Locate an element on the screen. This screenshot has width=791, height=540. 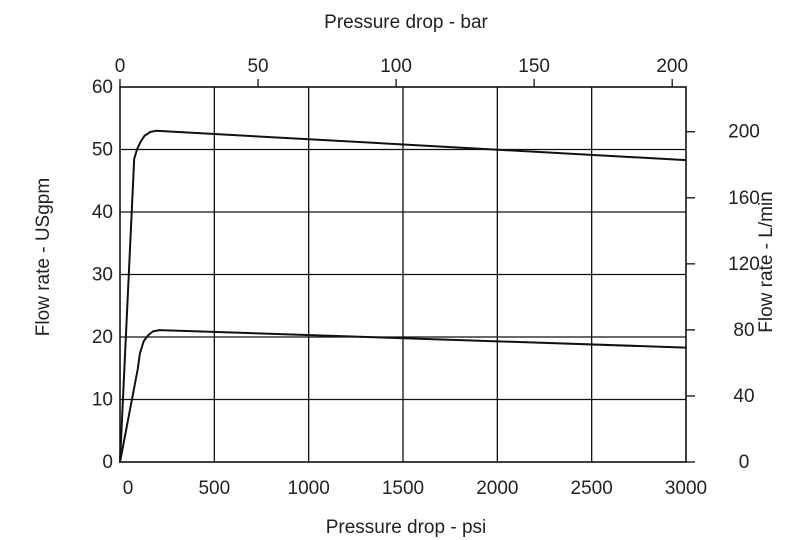
left-axis-title: Flow rate - USgpm is located at coordinates (43, 257).